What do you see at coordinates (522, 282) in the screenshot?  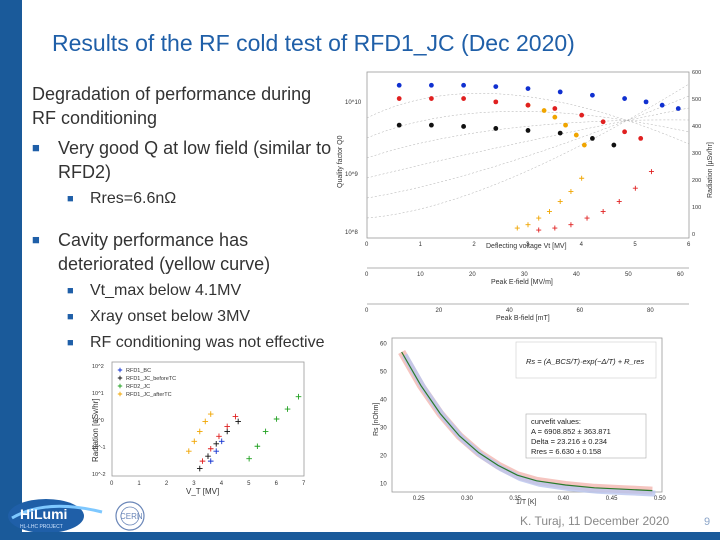 I see `e-field-axis-label: Peak E-field [MV/m]` at bounding box center [522, 282].